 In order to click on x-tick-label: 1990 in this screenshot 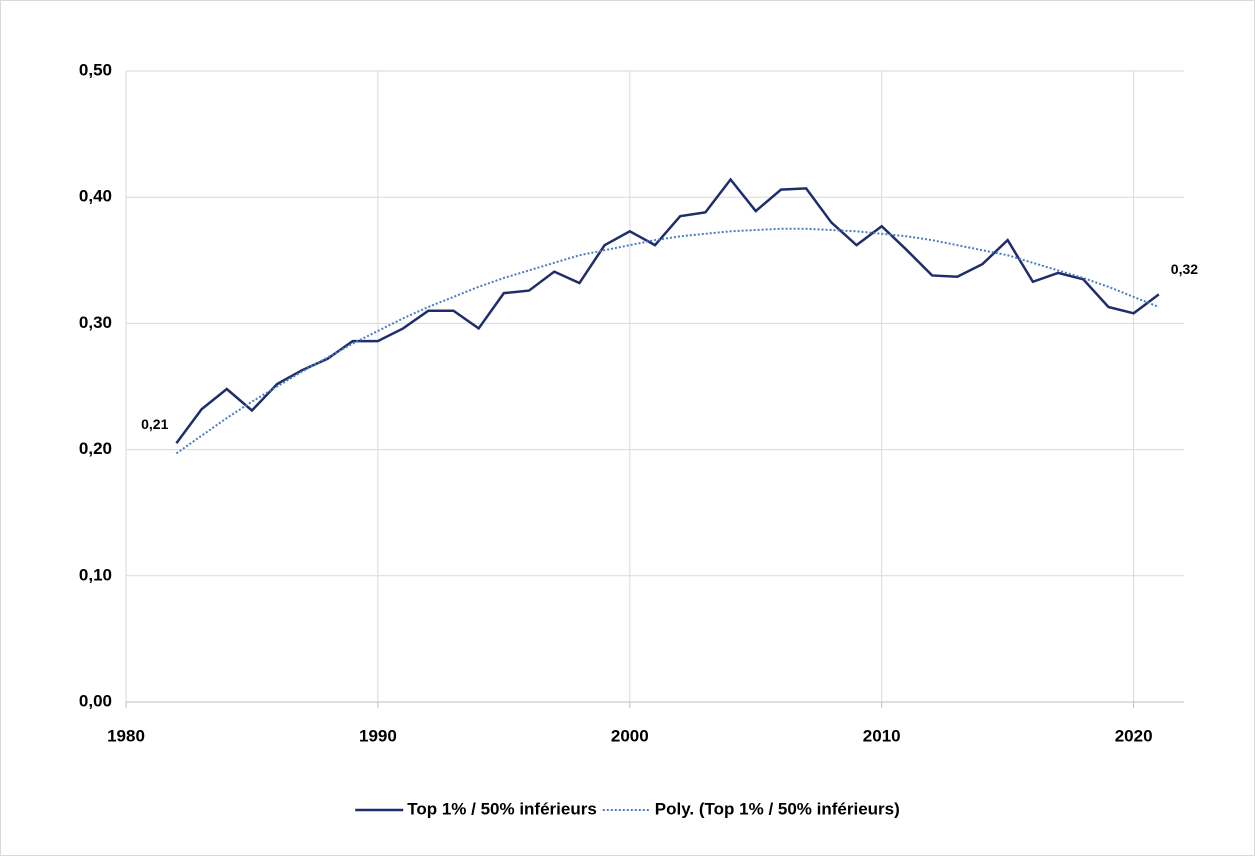, I will do `click(378, 735)`.